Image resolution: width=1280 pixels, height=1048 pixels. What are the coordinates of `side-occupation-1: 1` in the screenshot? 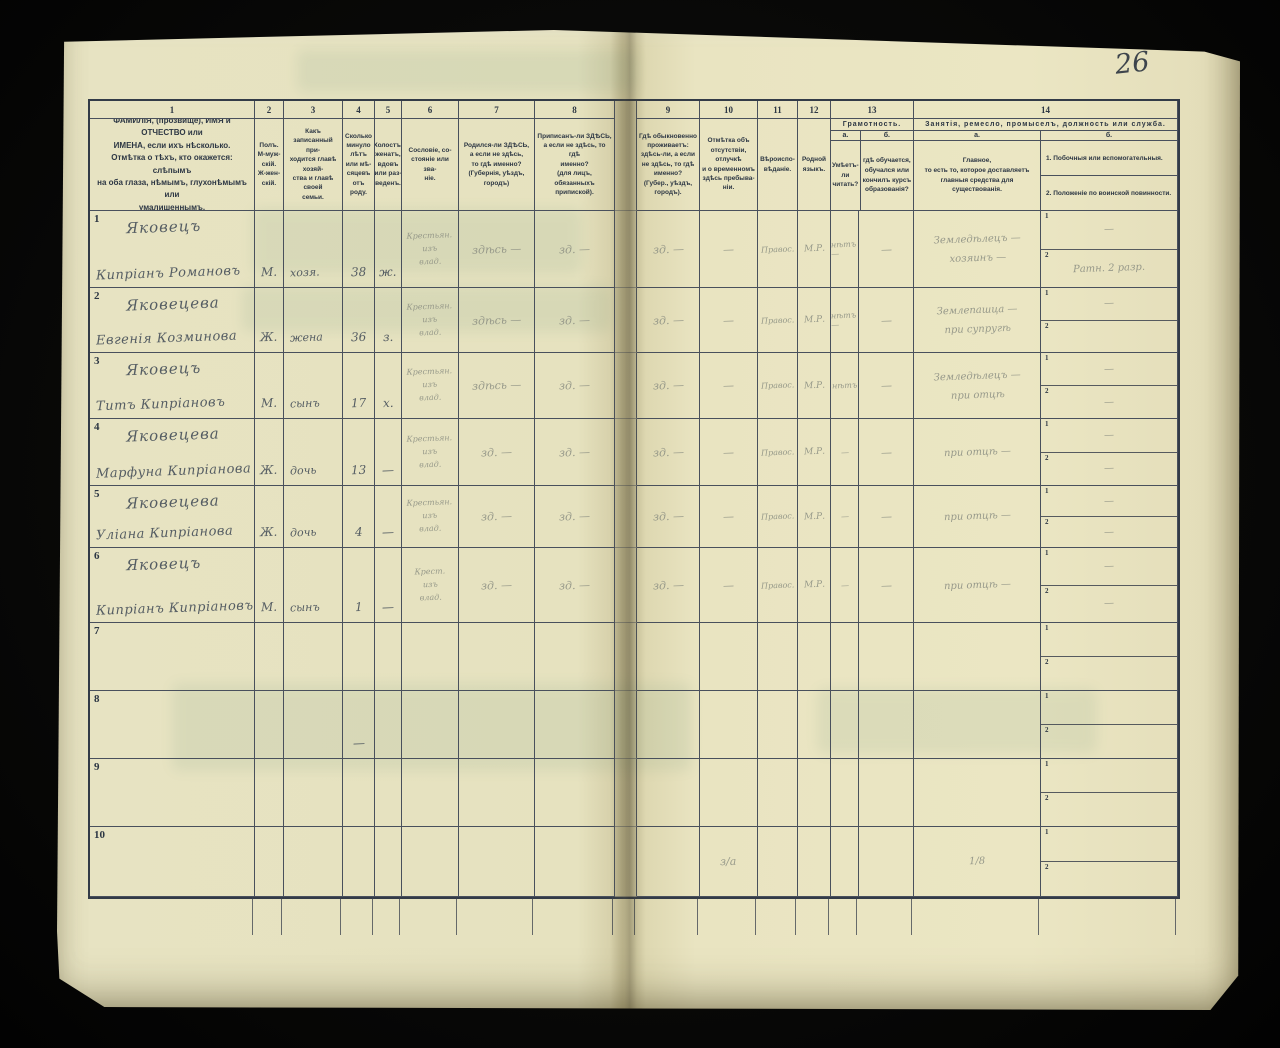 It's located at (1109, 640).